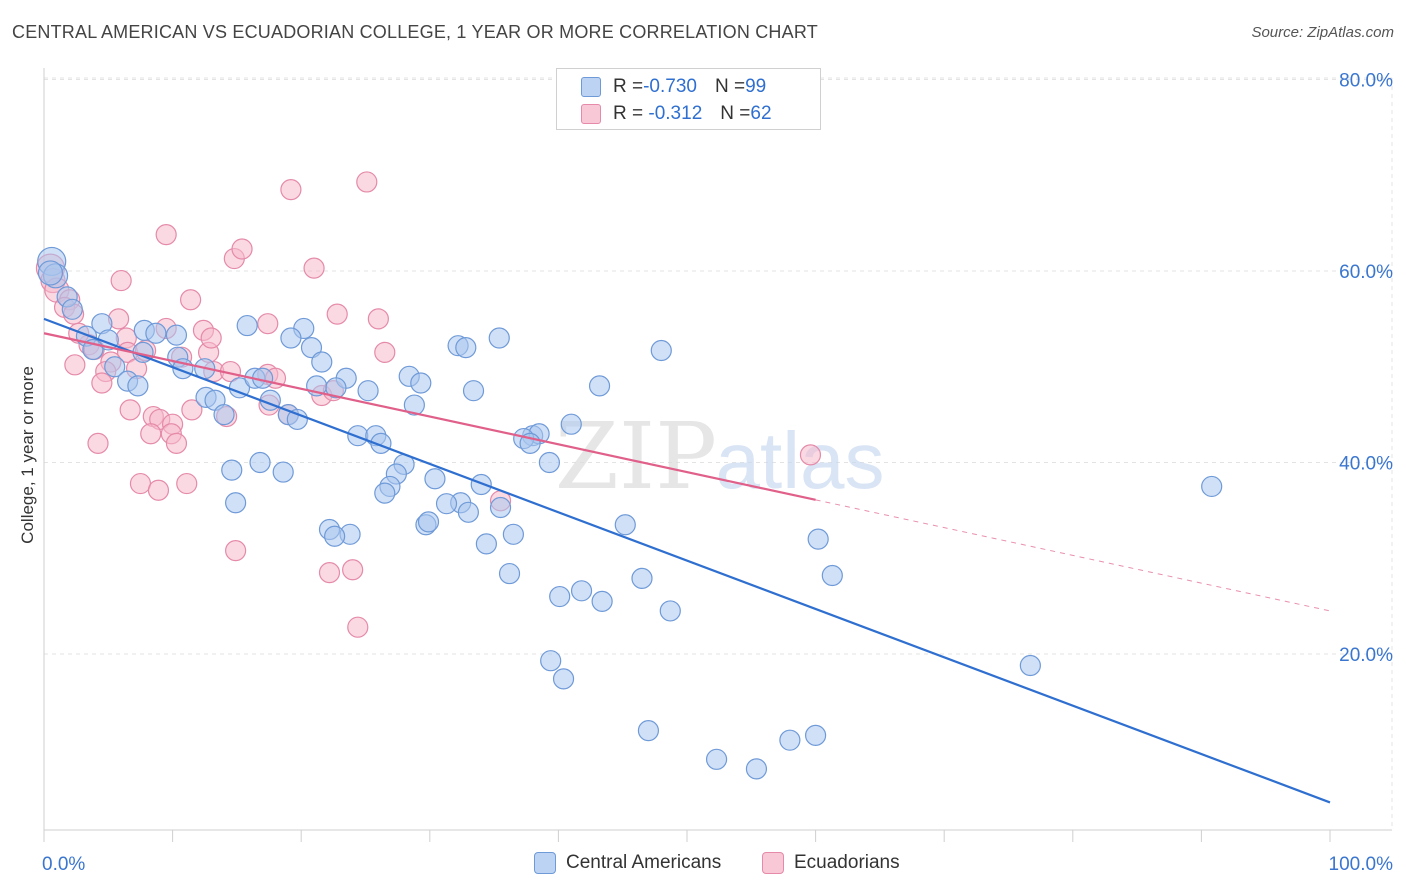 Image resolution: width=1406 pixels, height=892 pixels. I want to click on y-tick-label: 20.0%, so click(1366, 655).